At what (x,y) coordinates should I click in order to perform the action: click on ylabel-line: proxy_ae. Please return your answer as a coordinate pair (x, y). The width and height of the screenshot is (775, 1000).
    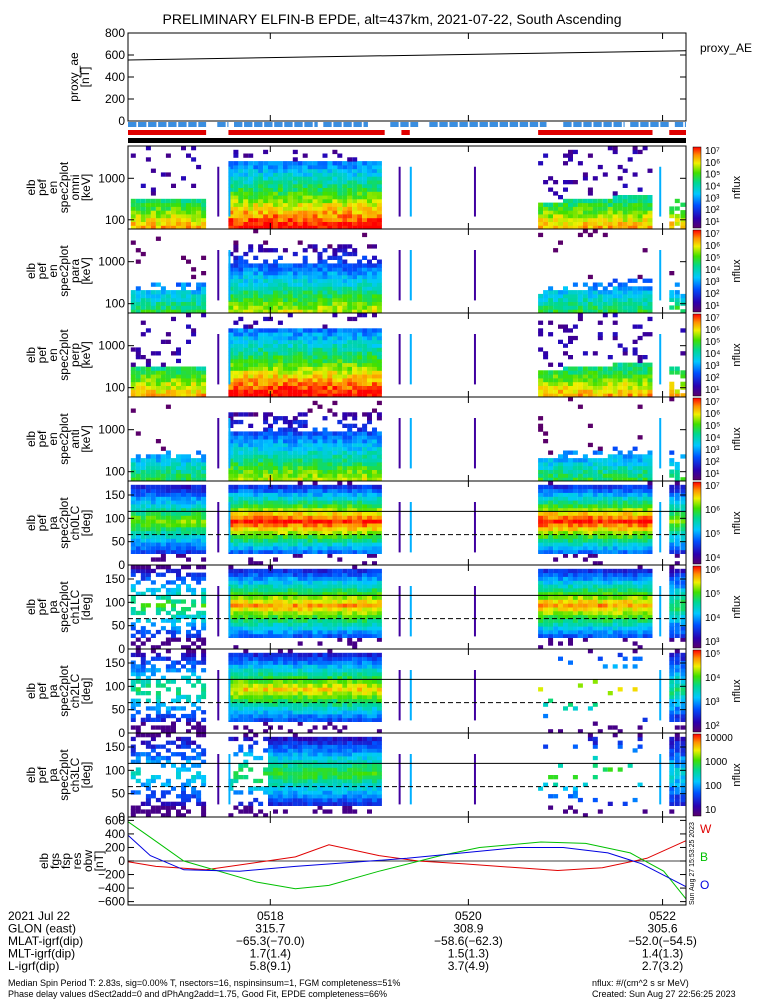
    Looking at the image, I should click on (74, 77).